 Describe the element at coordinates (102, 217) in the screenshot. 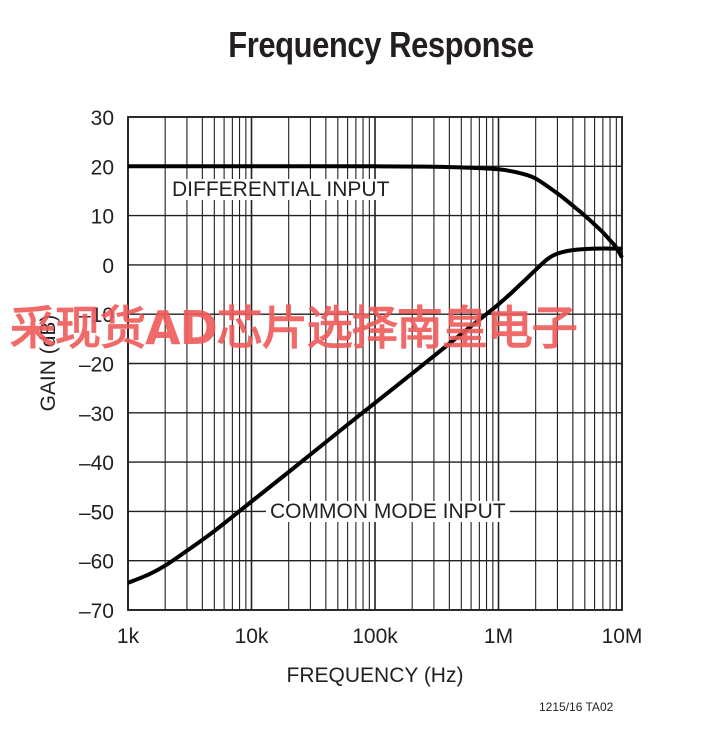

I see `y-tick-label: 10` at that location.